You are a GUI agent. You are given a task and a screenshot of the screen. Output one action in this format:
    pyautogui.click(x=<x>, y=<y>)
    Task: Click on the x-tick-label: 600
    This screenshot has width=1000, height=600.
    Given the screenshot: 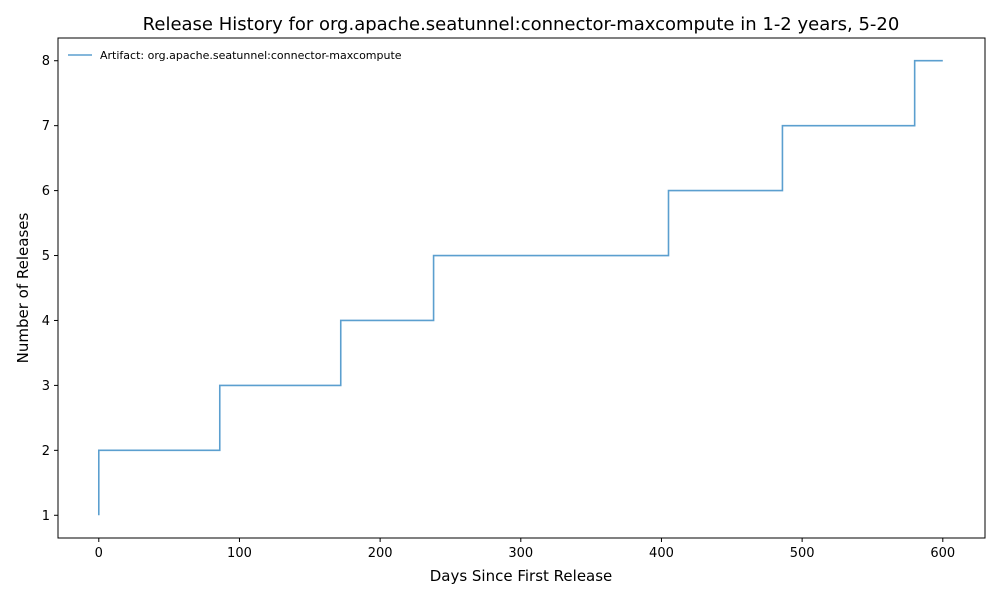 What is the action you would take?
    pyautogui.click(x=942, y=553)
    